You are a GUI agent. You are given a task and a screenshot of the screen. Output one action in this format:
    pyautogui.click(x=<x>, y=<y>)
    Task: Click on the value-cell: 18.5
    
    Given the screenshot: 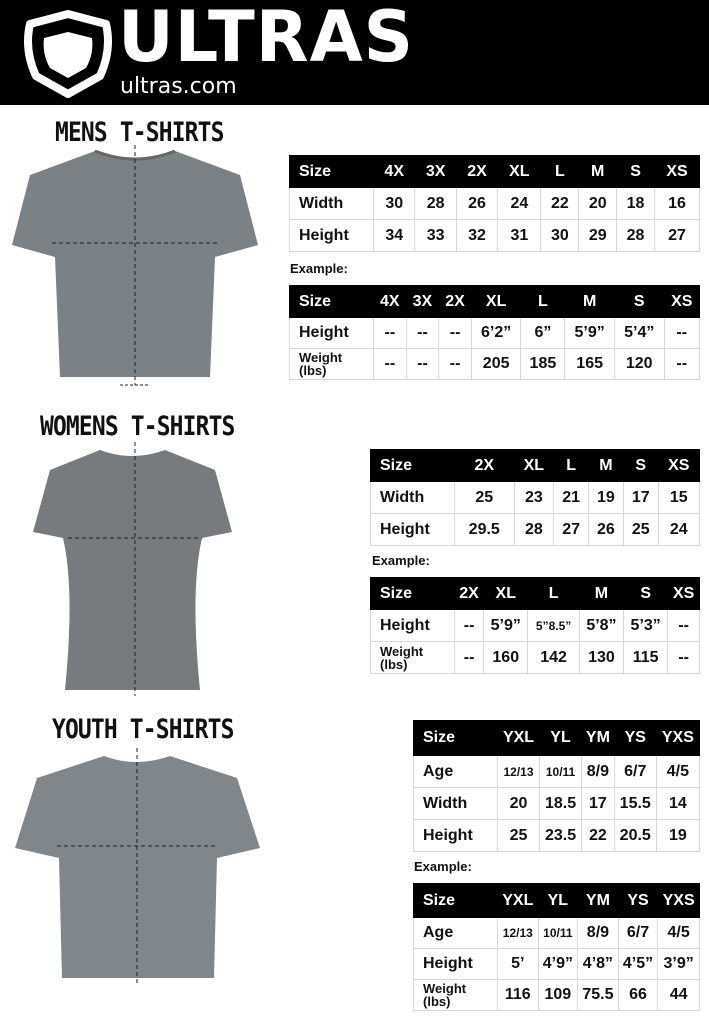 What is the action you would take?
    pyautogui.click(x=561, y=803)
    